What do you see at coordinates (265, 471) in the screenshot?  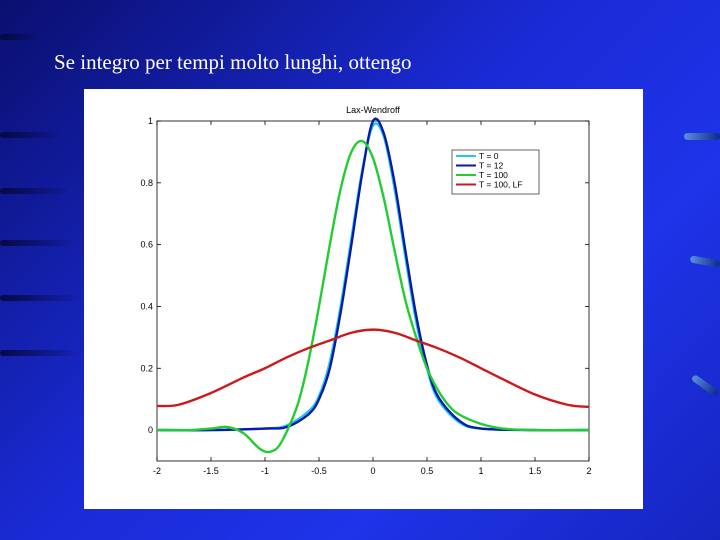 I see `x-tick-label: -1` at bounding box center [265, 471].